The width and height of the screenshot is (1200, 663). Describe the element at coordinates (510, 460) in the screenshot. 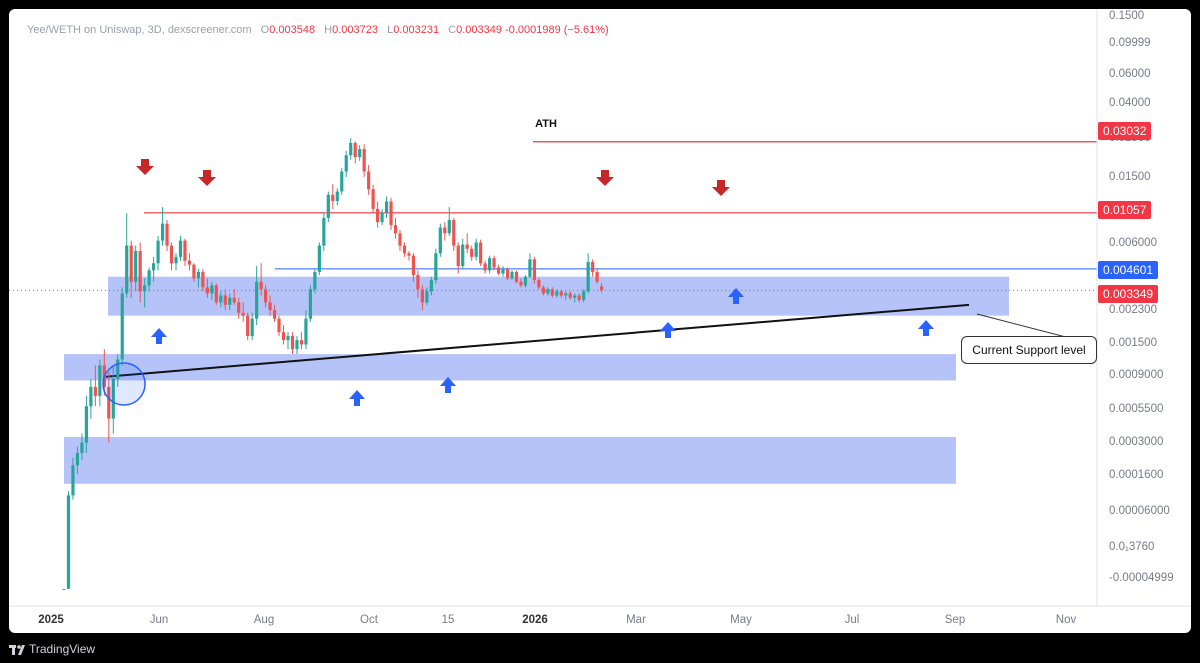

I see `support-zone` at that location.